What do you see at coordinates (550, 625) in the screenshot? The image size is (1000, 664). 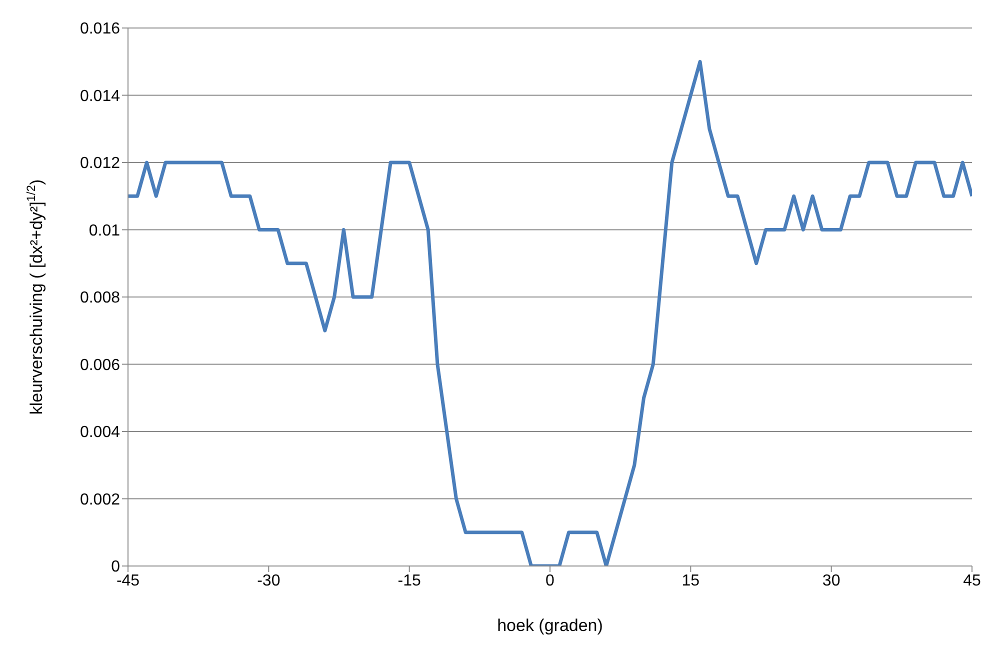 I see `x-axis-title: hoek (graden)` at bounding box center [550, 625].